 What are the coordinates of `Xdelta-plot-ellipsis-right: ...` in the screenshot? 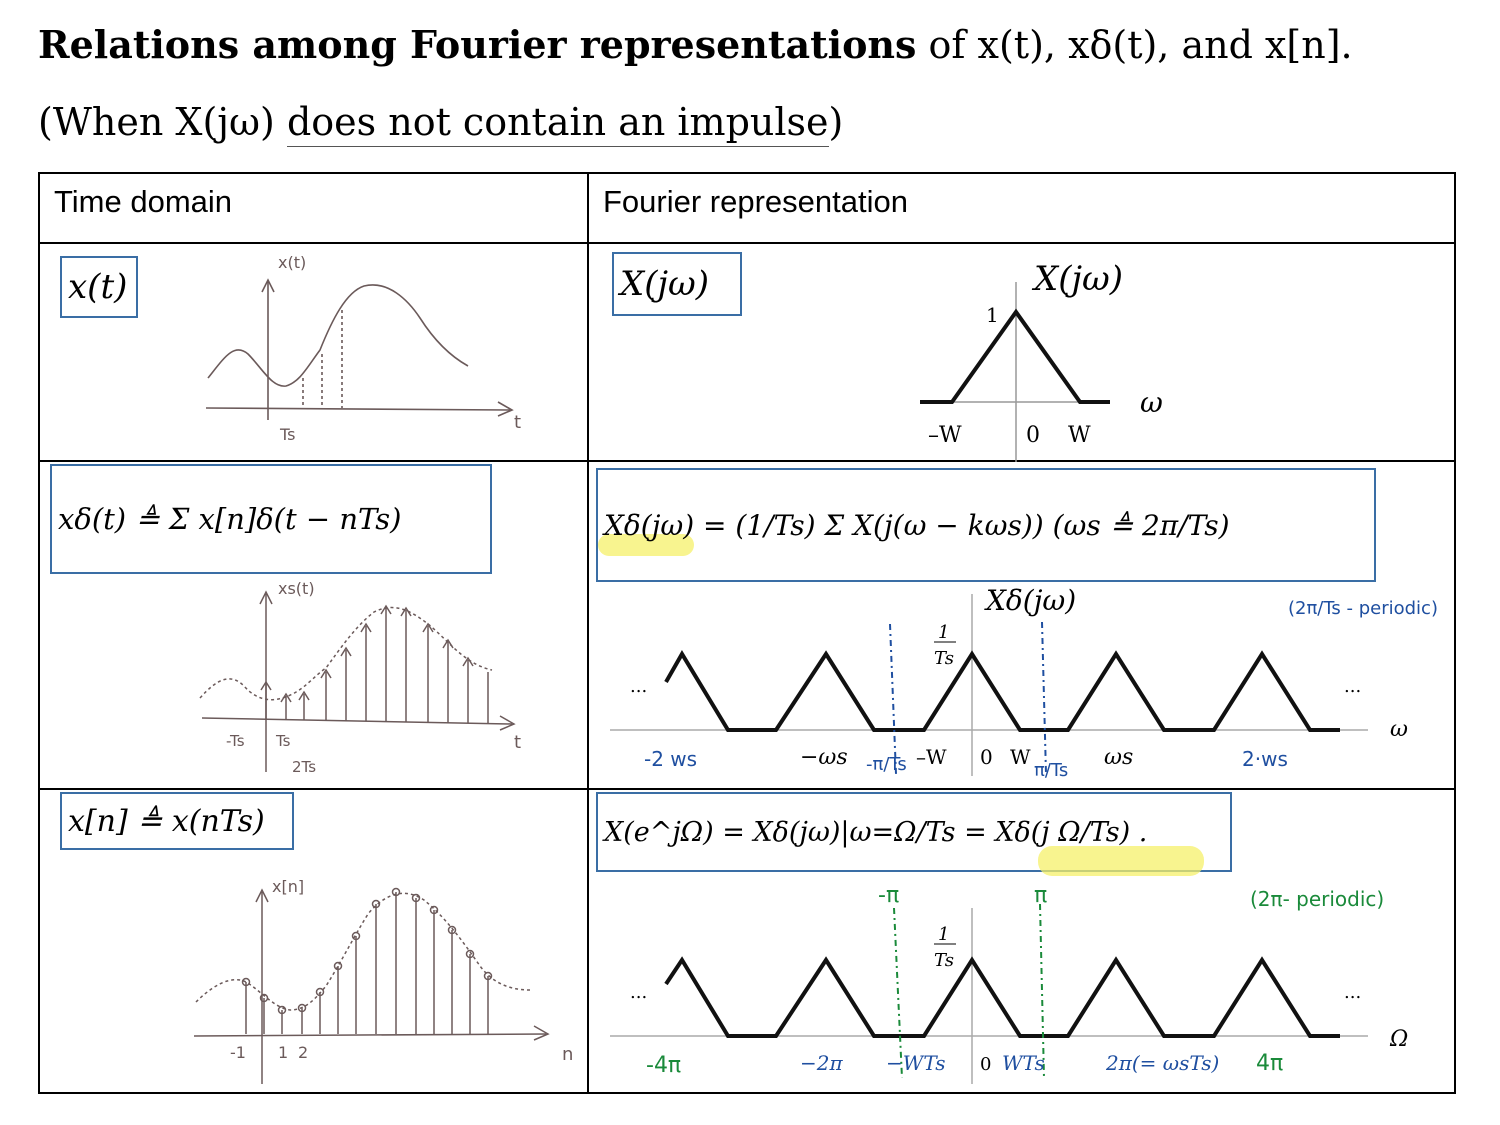 It's located at (1352, 686).